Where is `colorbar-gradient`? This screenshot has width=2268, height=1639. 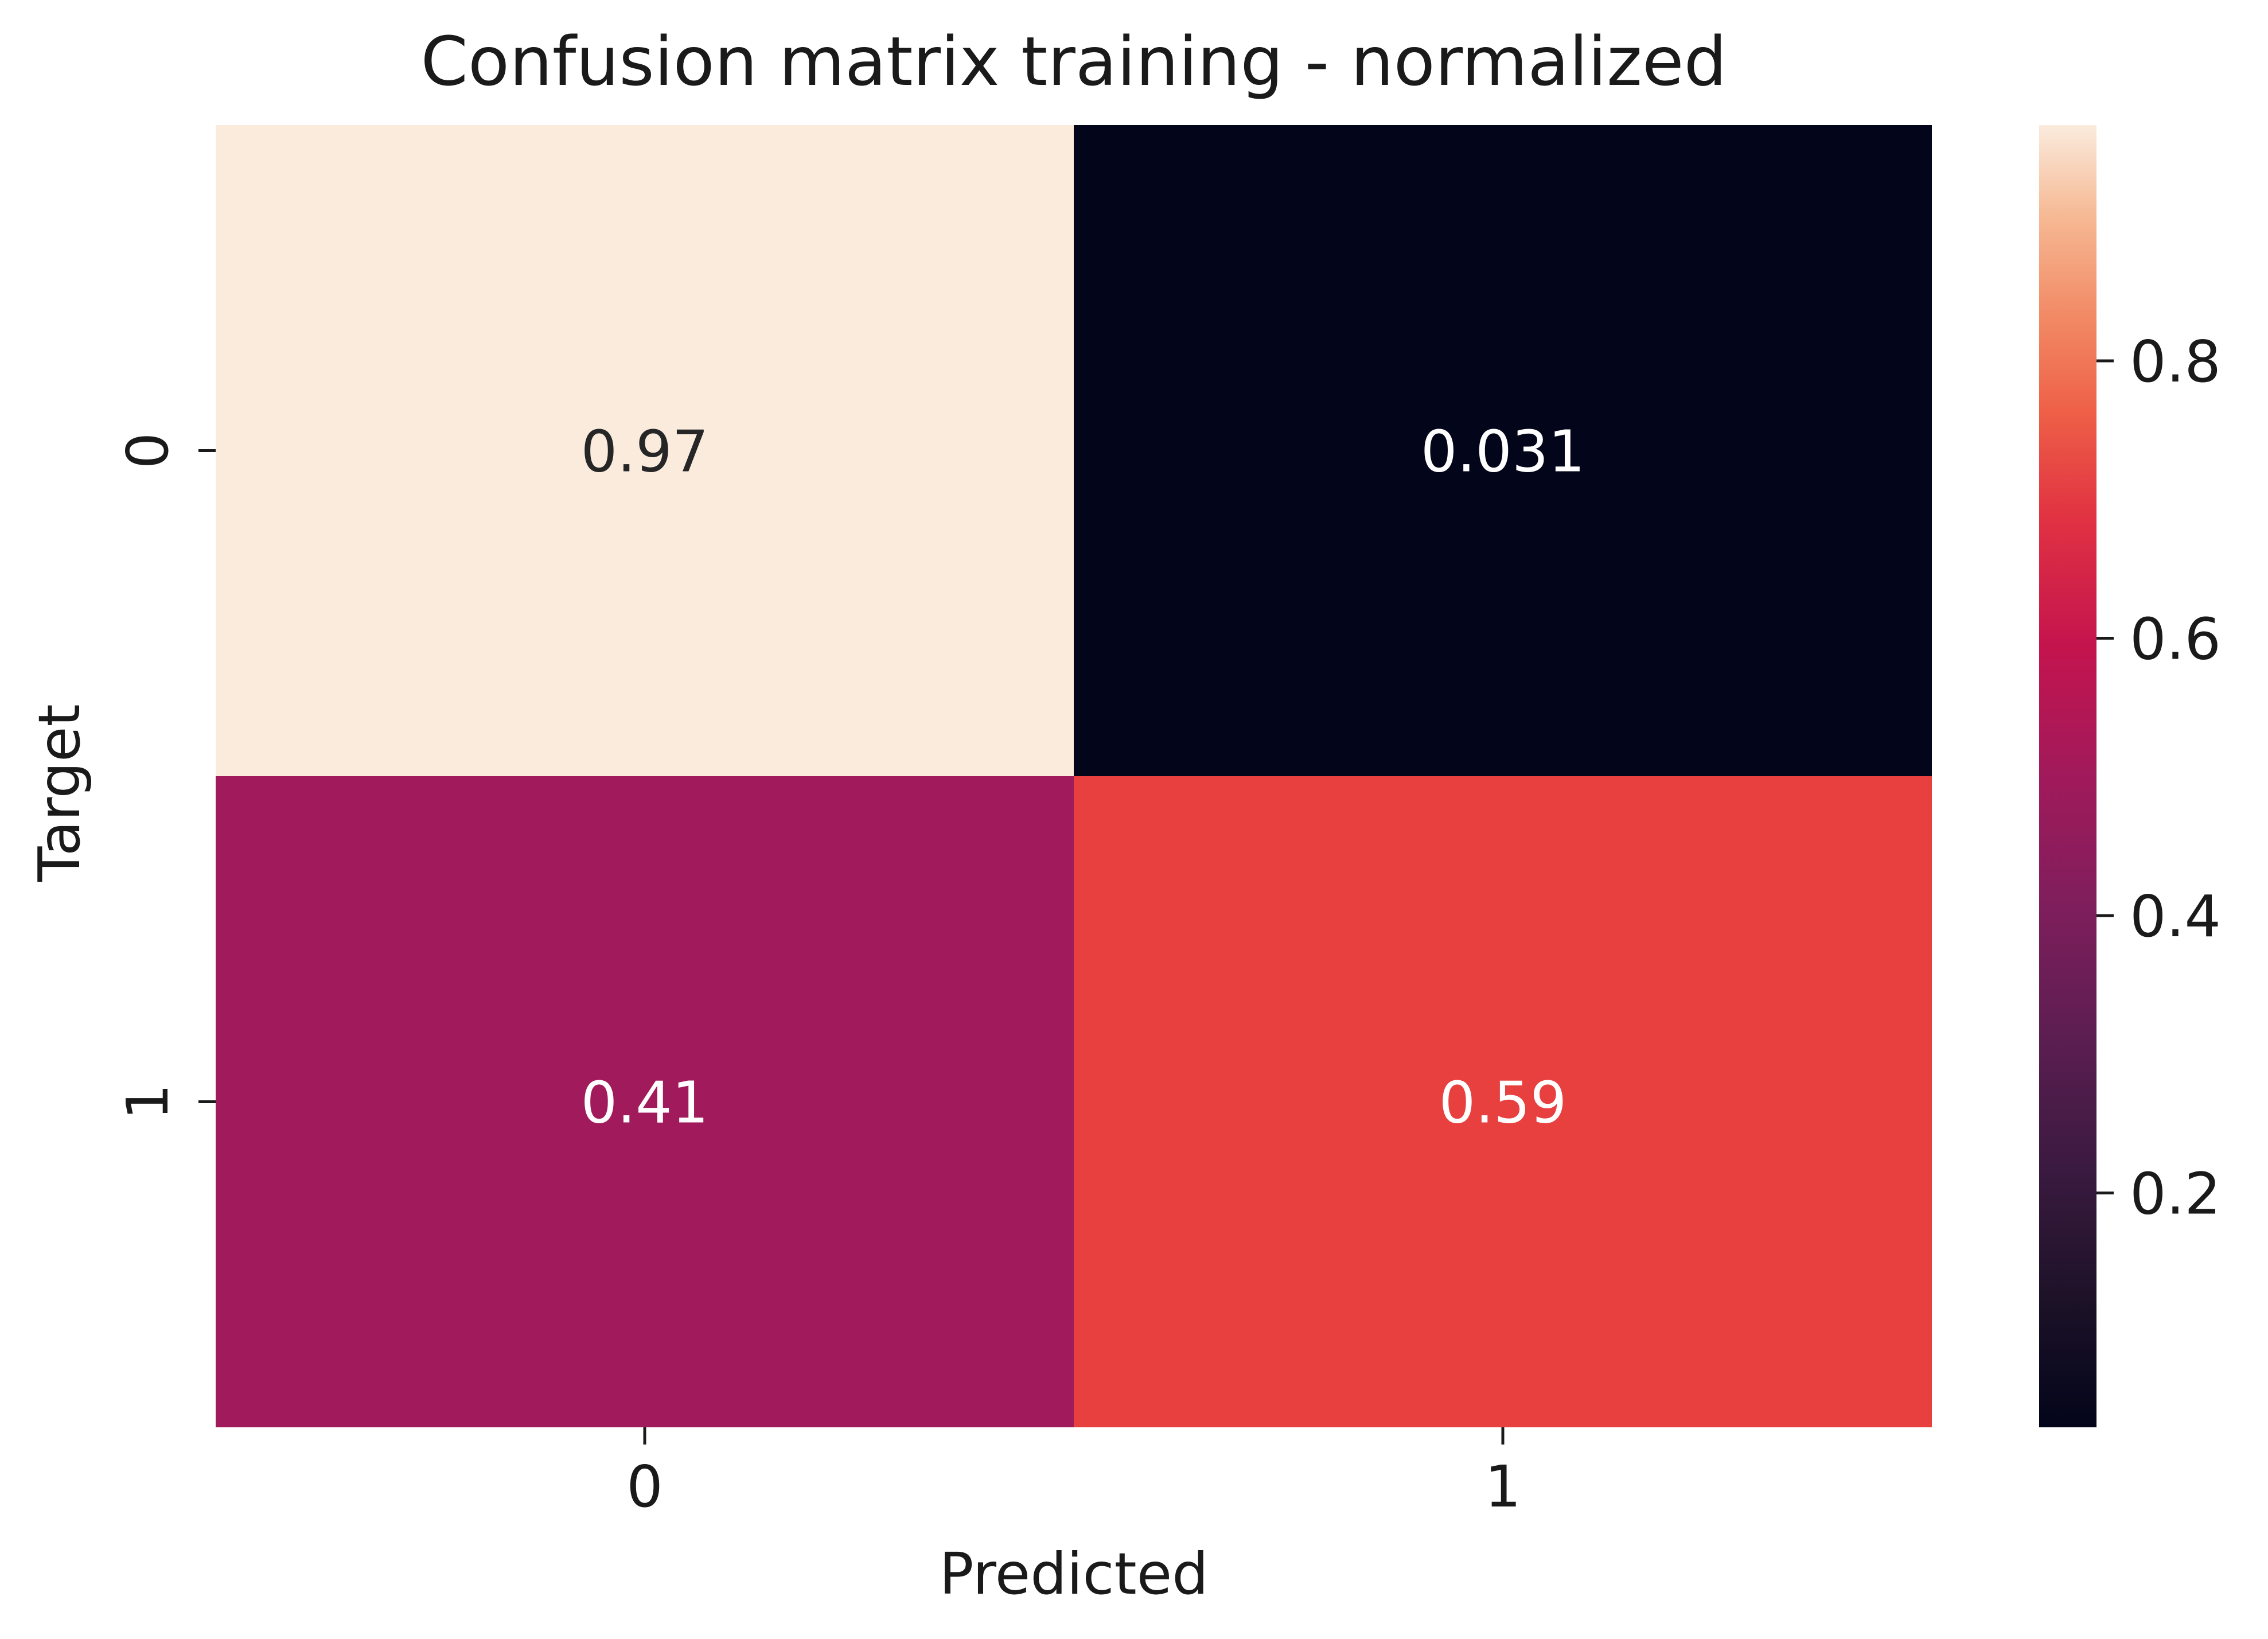 colorbar-gradient is located at coordinates (2068, 776).